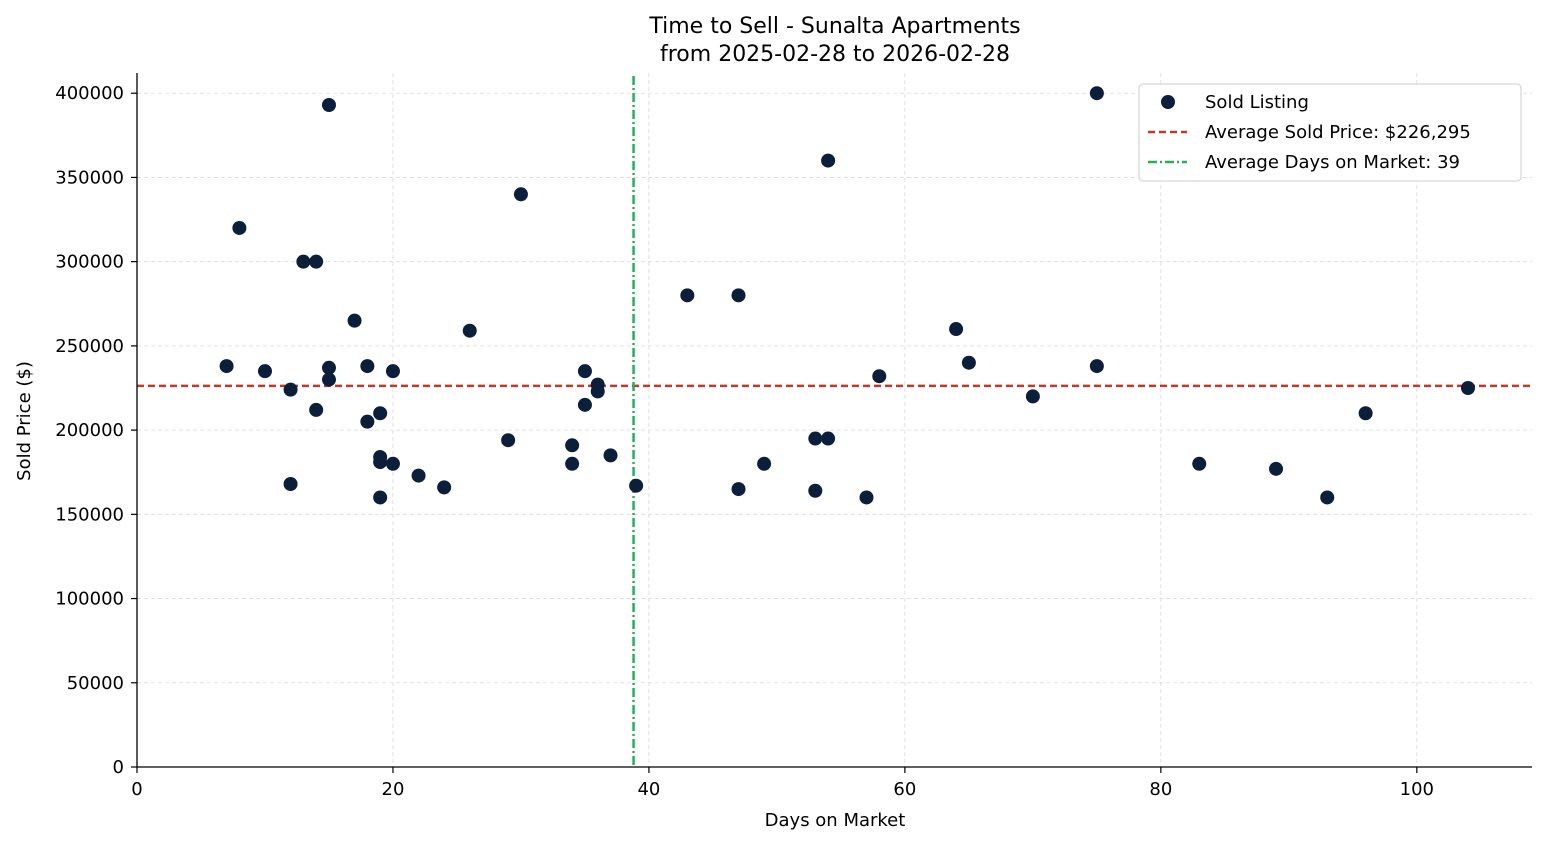 The width and height of the screenshot is (1547, 845). What do you see at coordinates (1332, 162) in the screenshot?
I see `legend-label-avg-days: Average Days on Market: 39` at bounding box center [1332, 162].